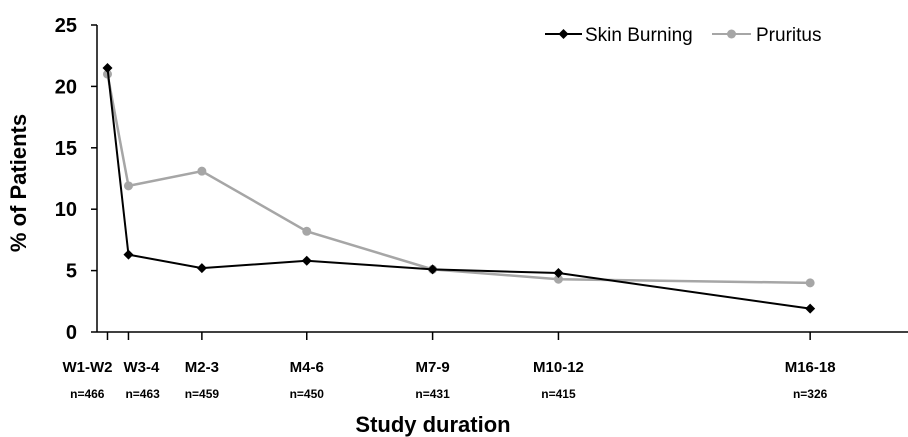  What do you see at coordinates (87, 367) in the screenshot?
I see `x-tick-label: W1-W2` at bounding box center [87, 367].